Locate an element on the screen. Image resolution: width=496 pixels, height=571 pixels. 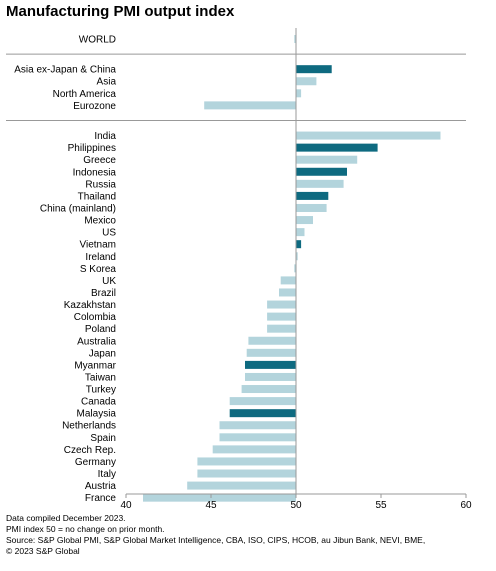
bar-turkey is located at coordinates (268, 389).